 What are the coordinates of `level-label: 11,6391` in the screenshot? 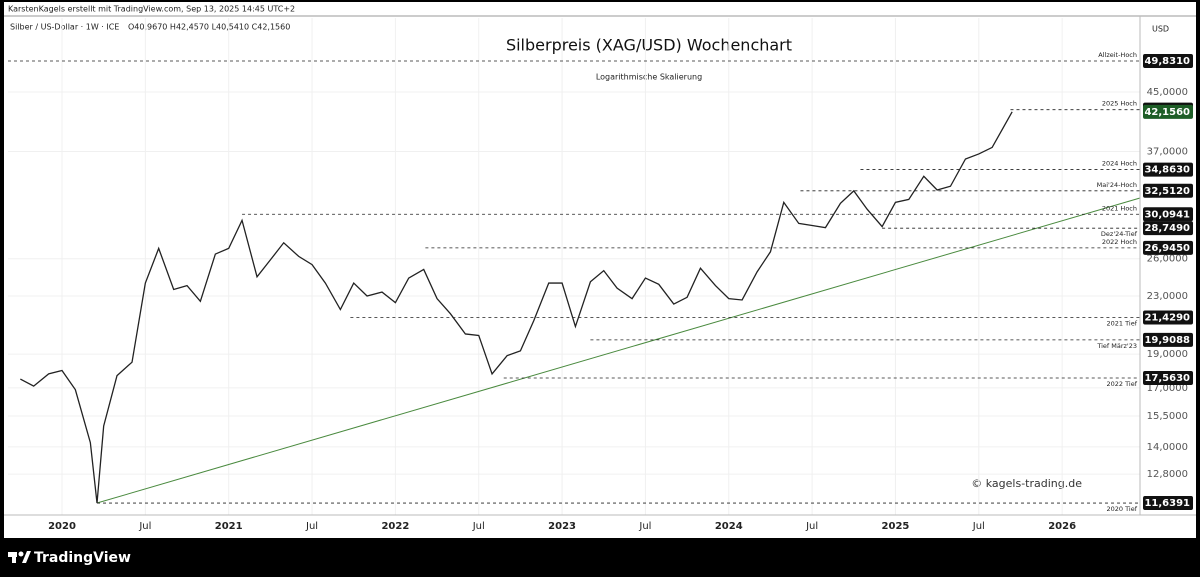 It's located at (1167, 503).